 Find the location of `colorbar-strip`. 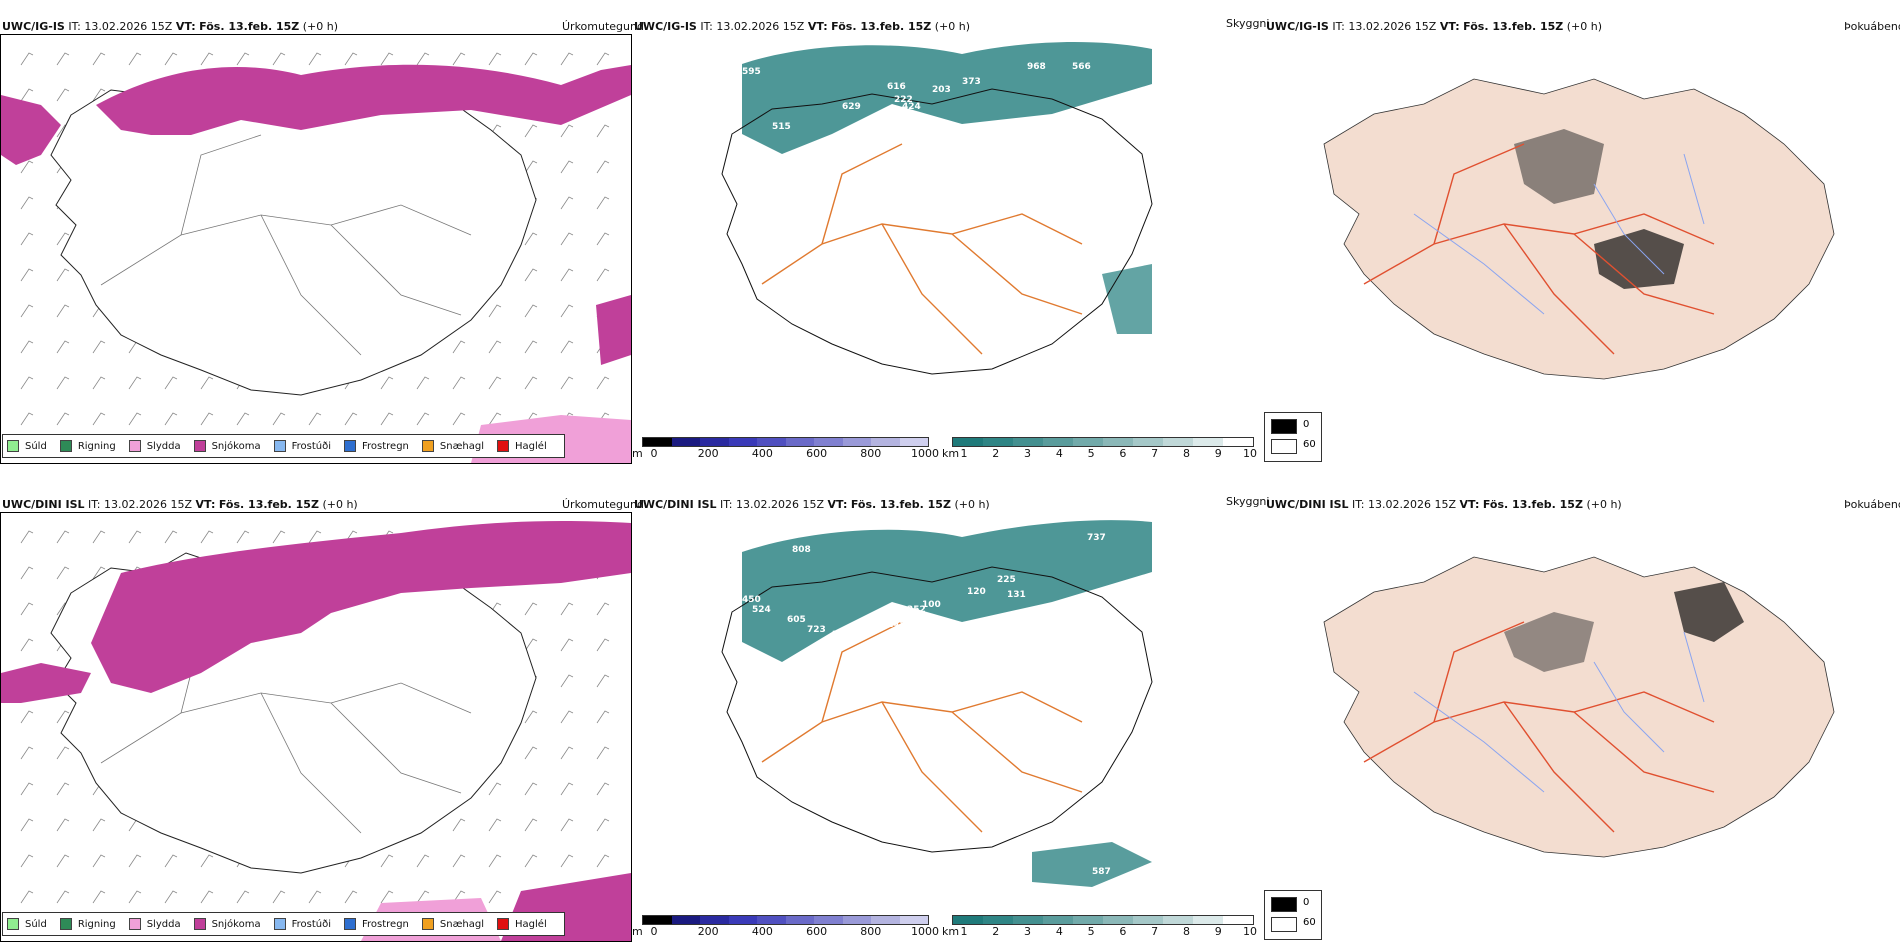

colorbar-strip is located at coordinates (1103, 442).